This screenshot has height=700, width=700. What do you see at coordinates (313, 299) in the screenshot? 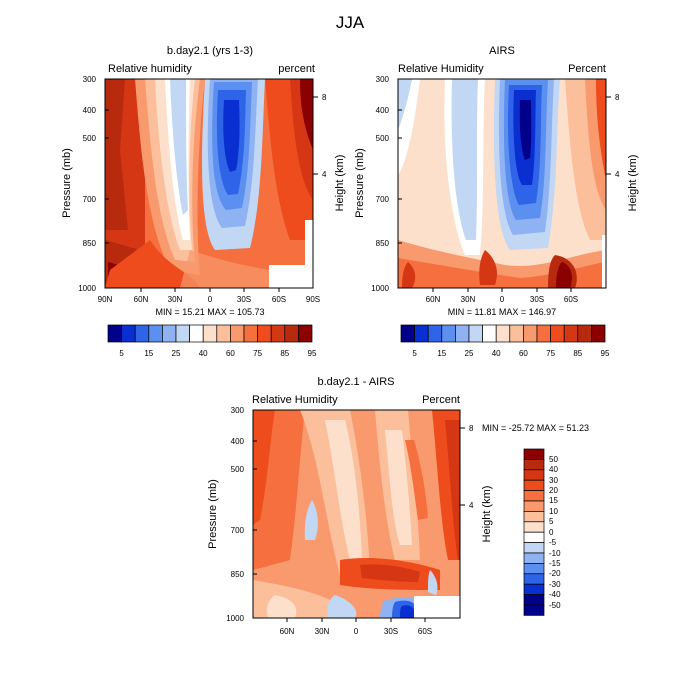
I see `panel-model-x-tick: 90S` at bounding box center [313, 299].